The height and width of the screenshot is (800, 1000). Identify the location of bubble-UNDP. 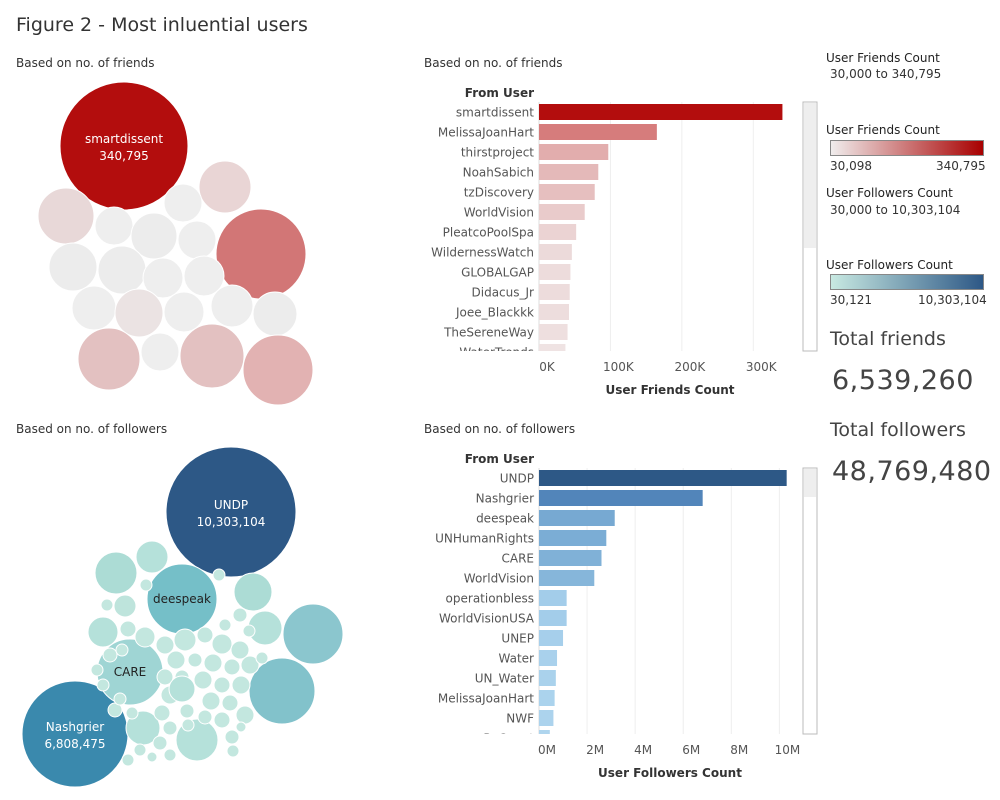
(231, 512).